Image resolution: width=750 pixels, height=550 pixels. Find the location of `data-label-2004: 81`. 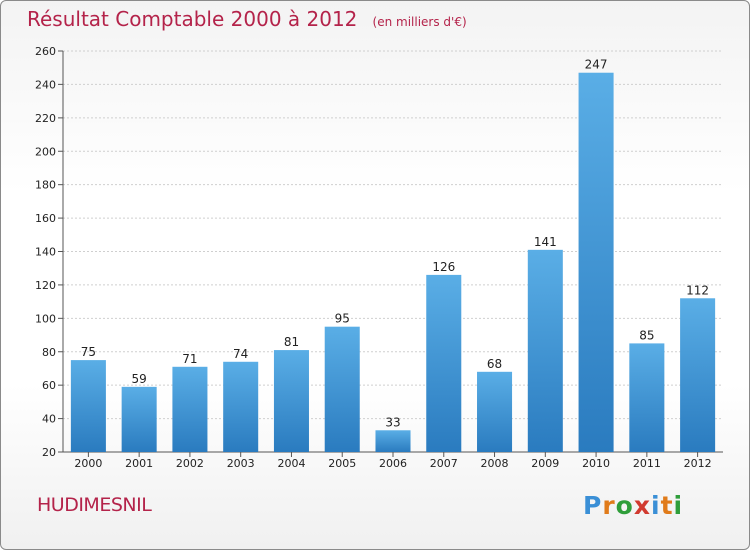

data-label-2004: 81 is located at coordinates (291, 342).